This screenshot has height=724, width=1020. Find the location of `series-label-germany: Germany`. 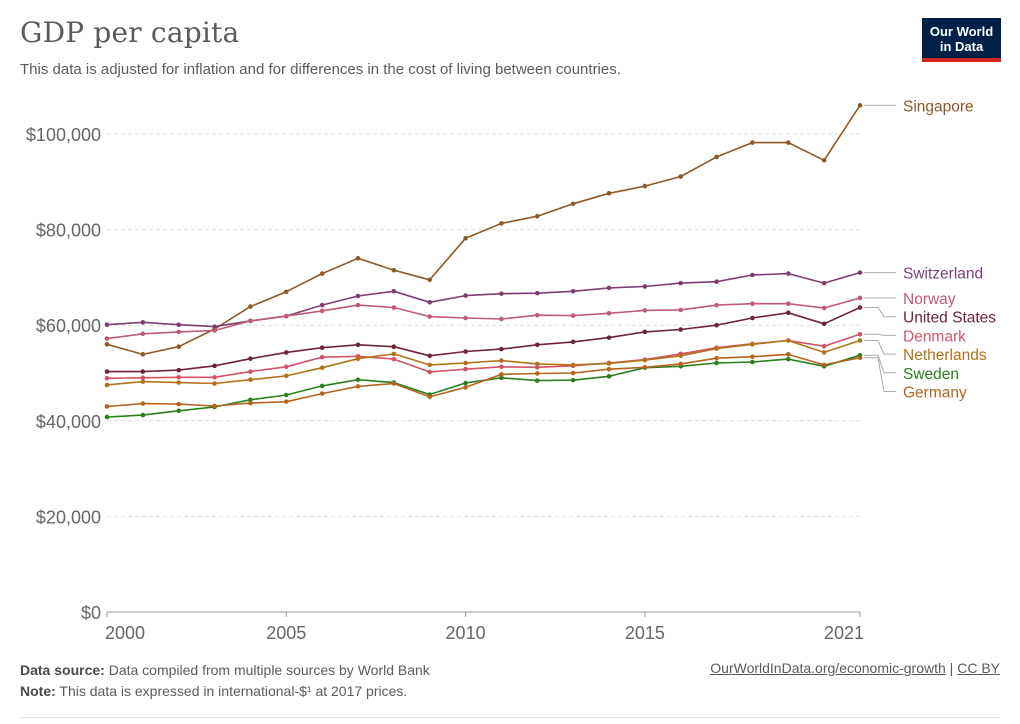

series-label-germany: Germany is located at coordinates (935, 392).